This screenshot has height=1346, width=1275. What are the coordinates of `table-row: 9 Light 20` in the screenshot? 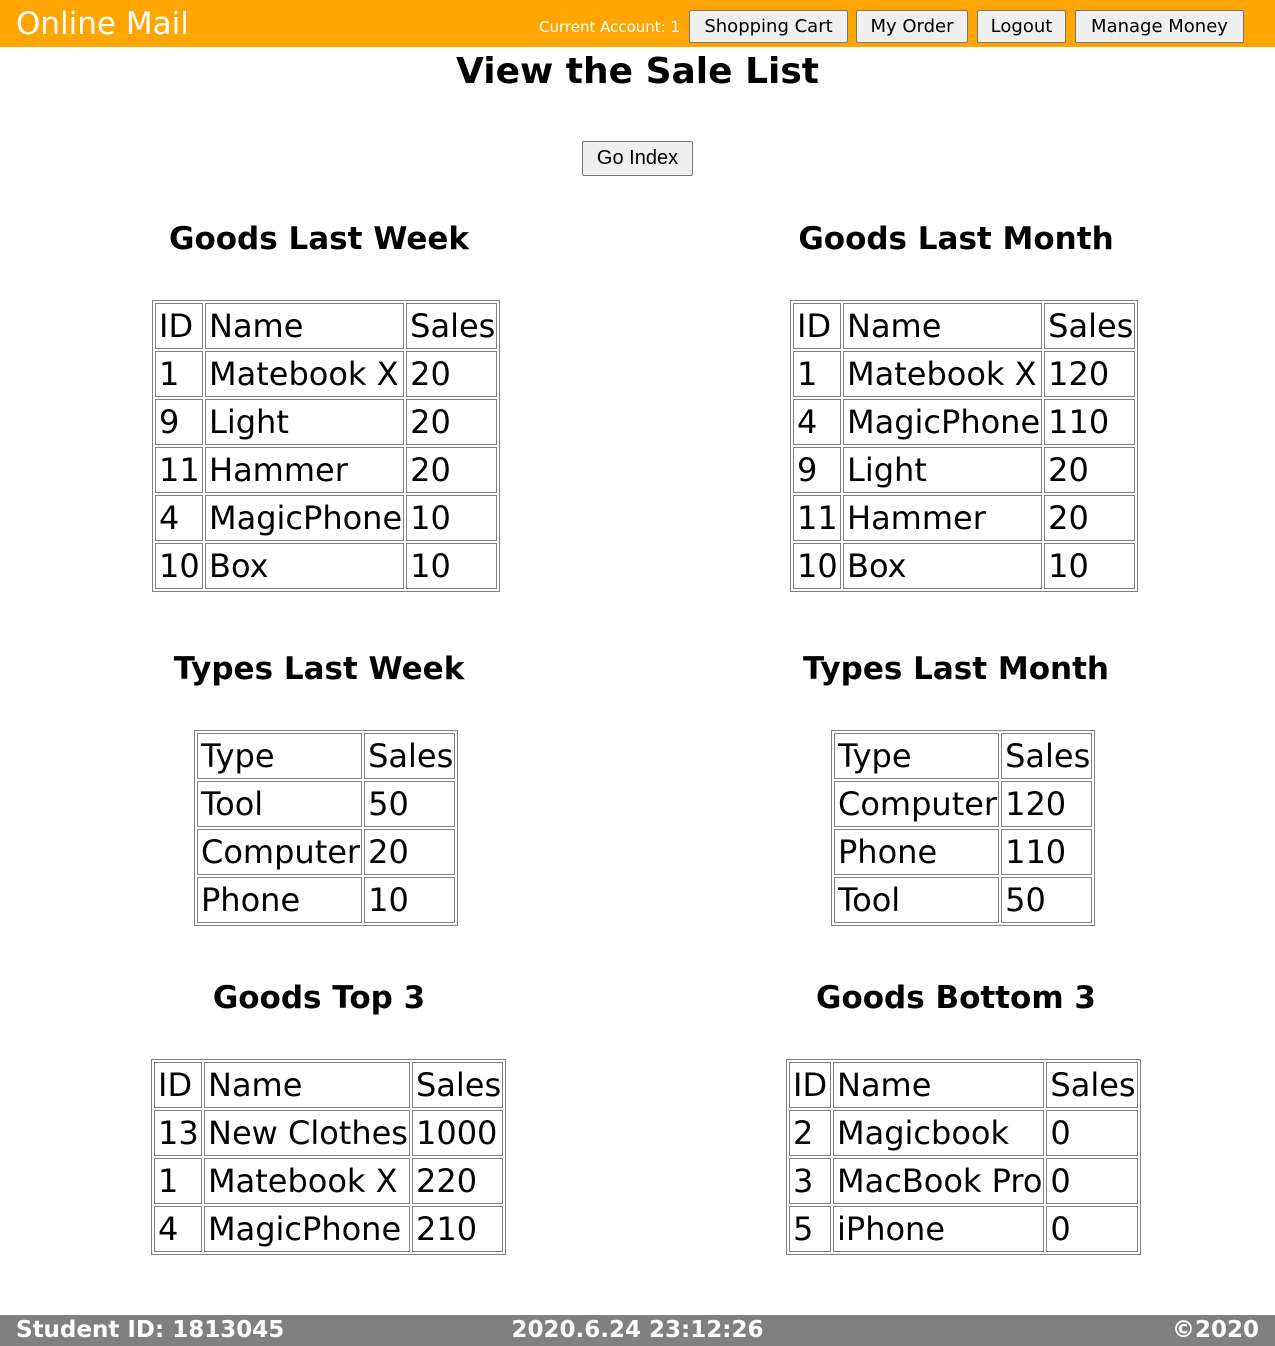 It's located at (964, 470).